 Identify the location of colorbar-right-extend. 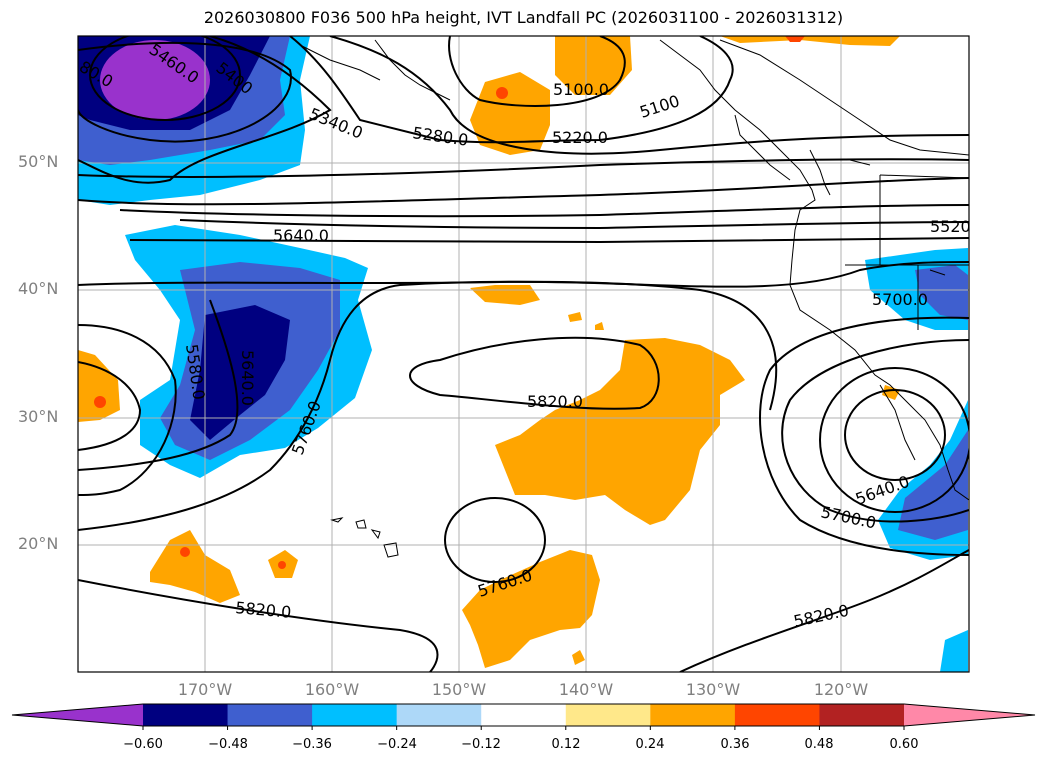
(969, 715).